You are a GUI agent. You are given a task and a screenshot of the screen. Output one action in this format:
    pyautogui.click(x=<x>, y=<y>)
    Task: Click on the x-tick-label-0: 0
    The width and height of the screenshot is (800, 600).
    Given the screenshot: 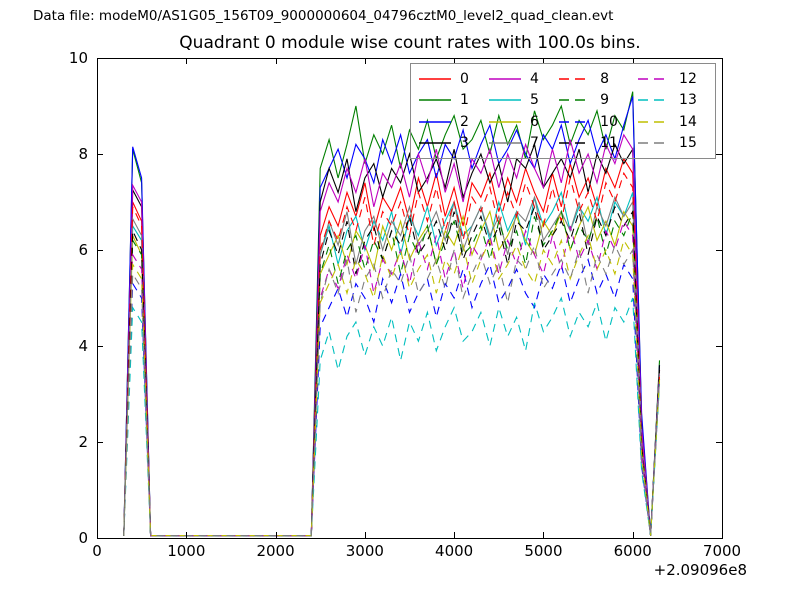 What is the action you would take?
    pyautogui.click(x=97, y=551)
    